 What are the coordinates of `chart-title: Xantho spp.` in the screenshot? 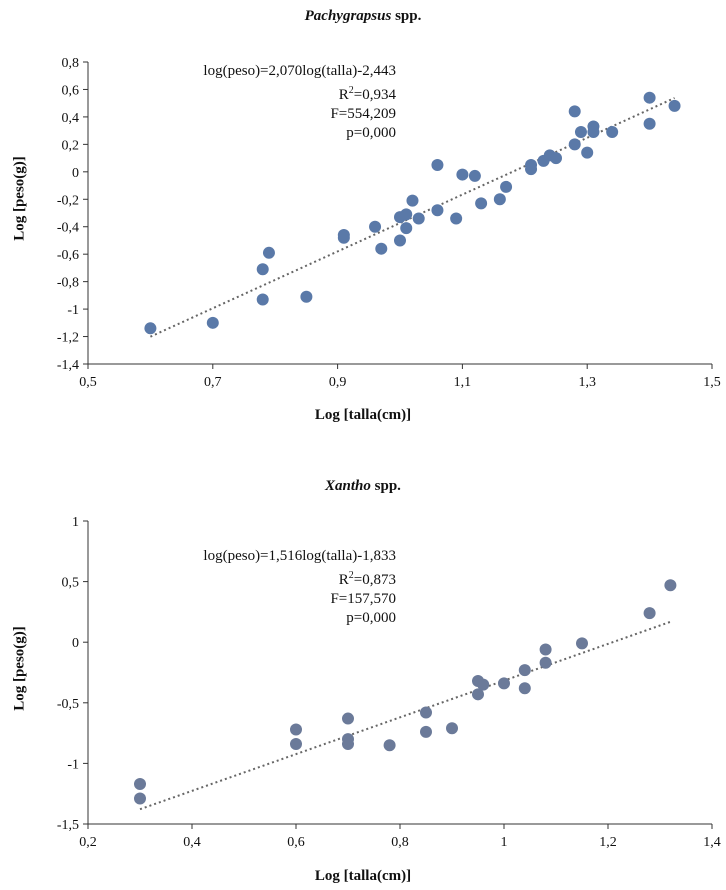 It's located at (363, 486).